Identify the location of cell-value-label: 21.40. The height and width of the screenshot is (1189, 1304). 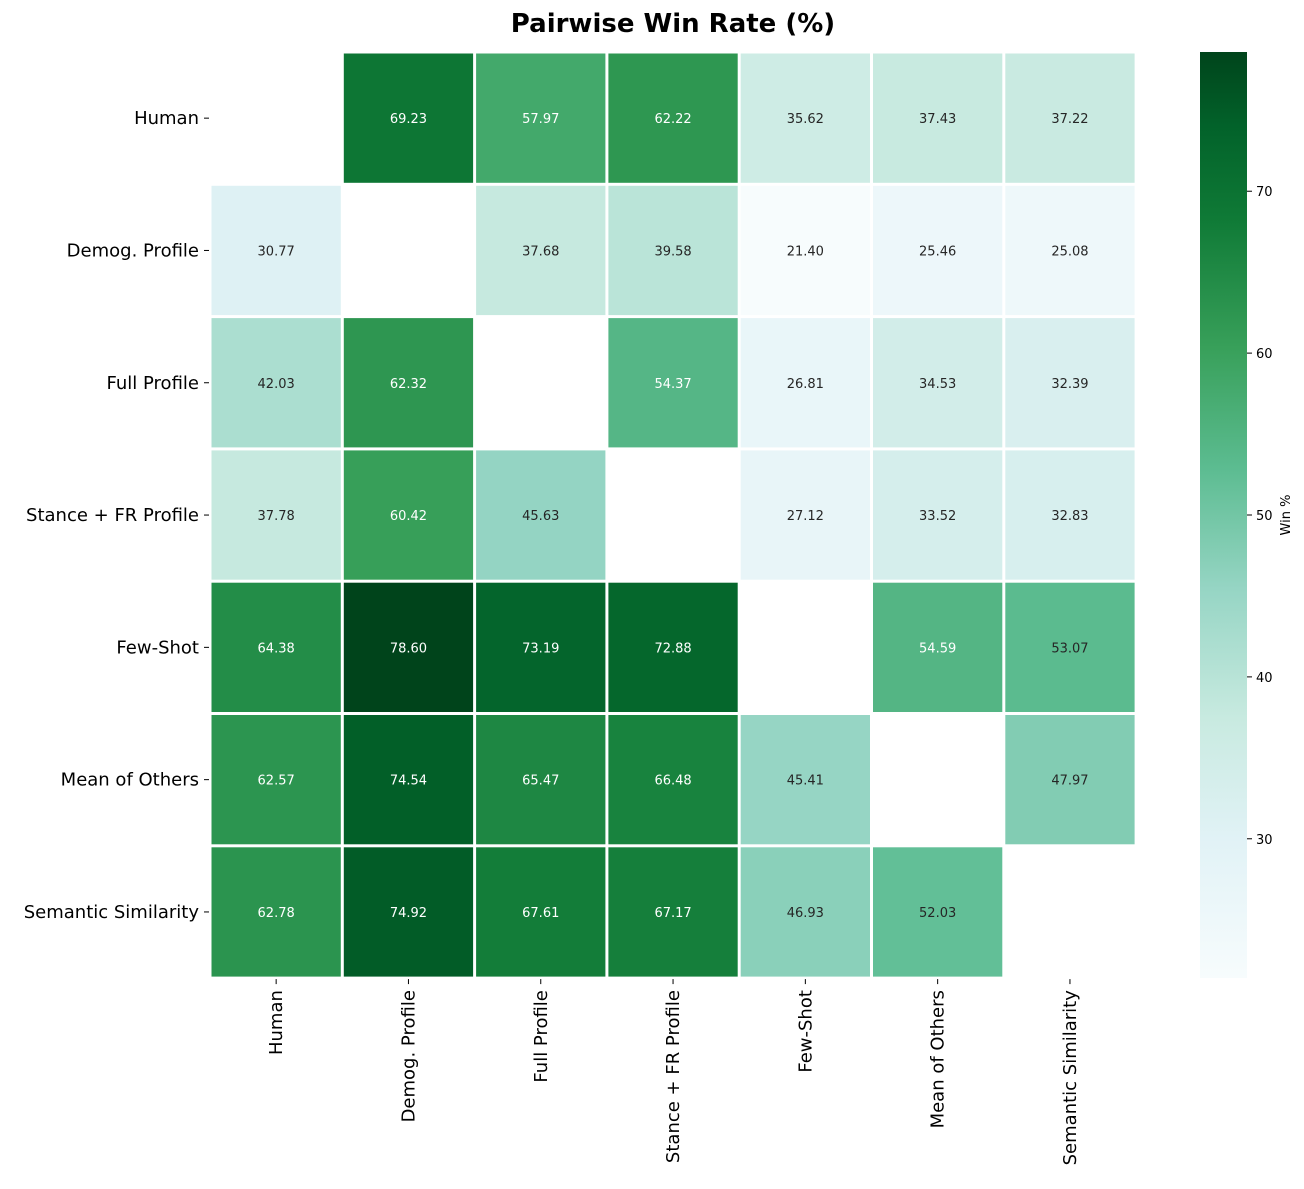
(805, 251).